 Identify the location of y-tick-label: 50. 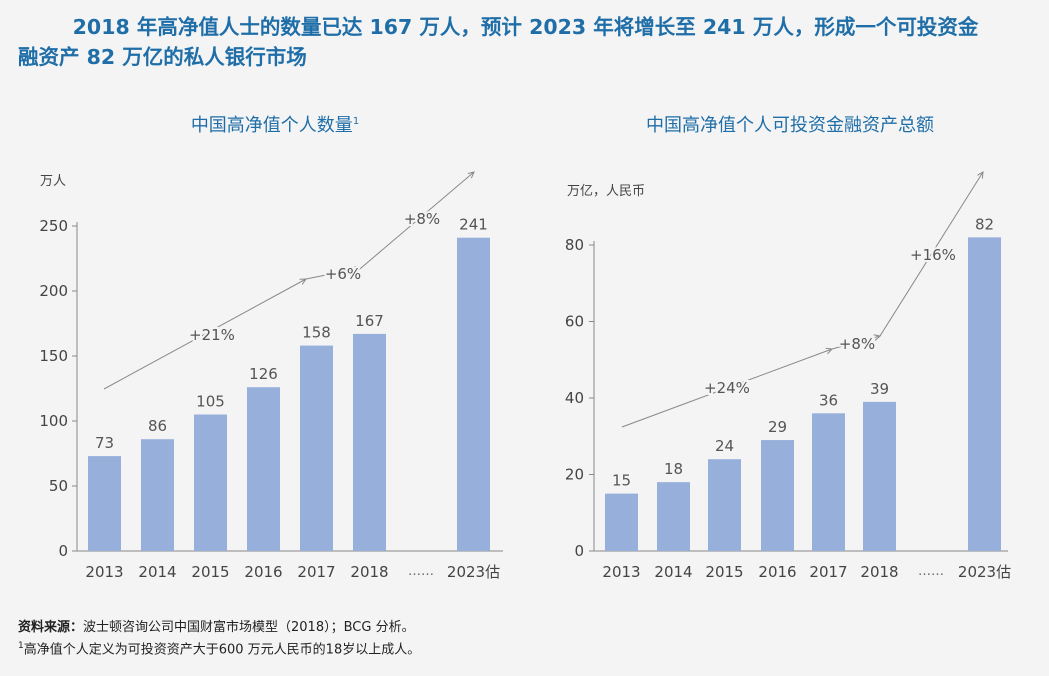
(58, 486).